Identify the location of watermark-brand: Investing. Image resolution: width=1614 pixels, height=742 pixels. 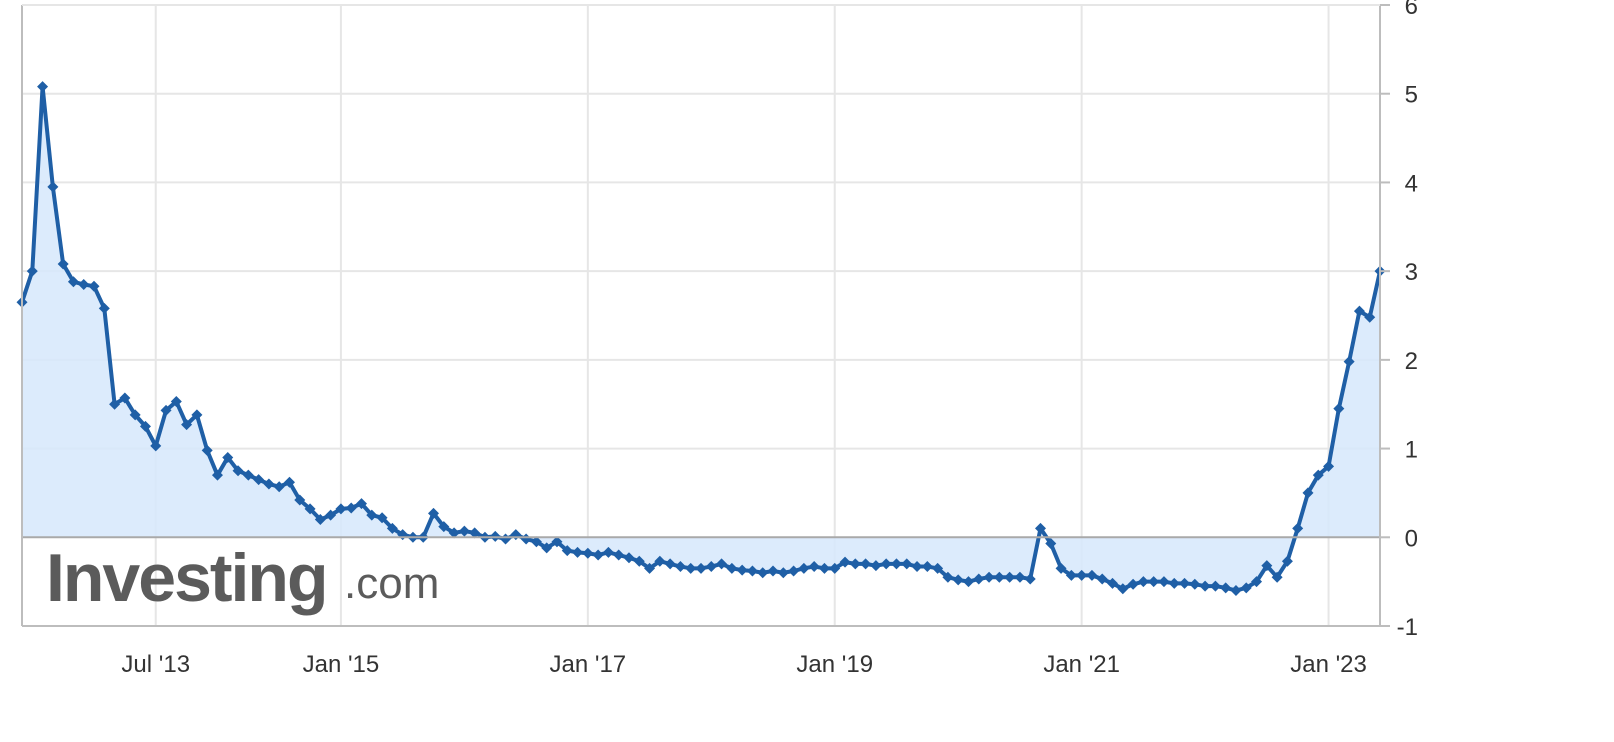
(186, 578).